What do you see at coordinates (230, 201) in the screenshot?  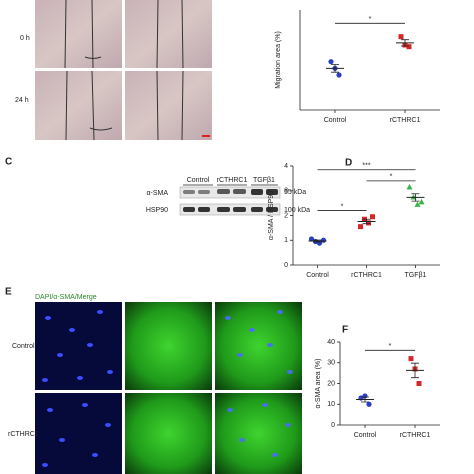 I see `blot` at bounding box center [230, 201].